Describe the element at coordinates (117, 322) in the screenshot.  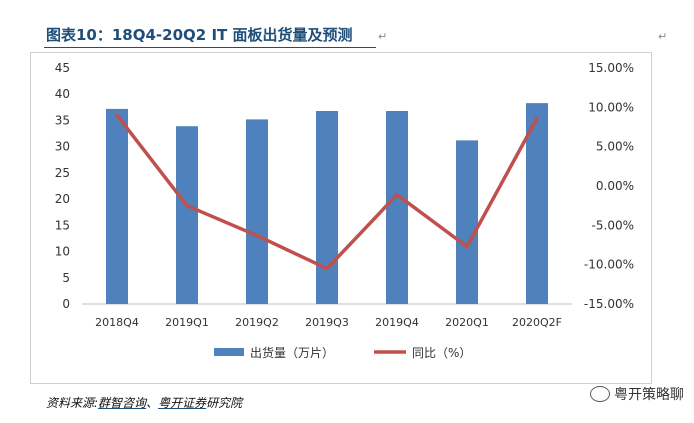
I see `x-tick-label: 2018Q4` at that location.